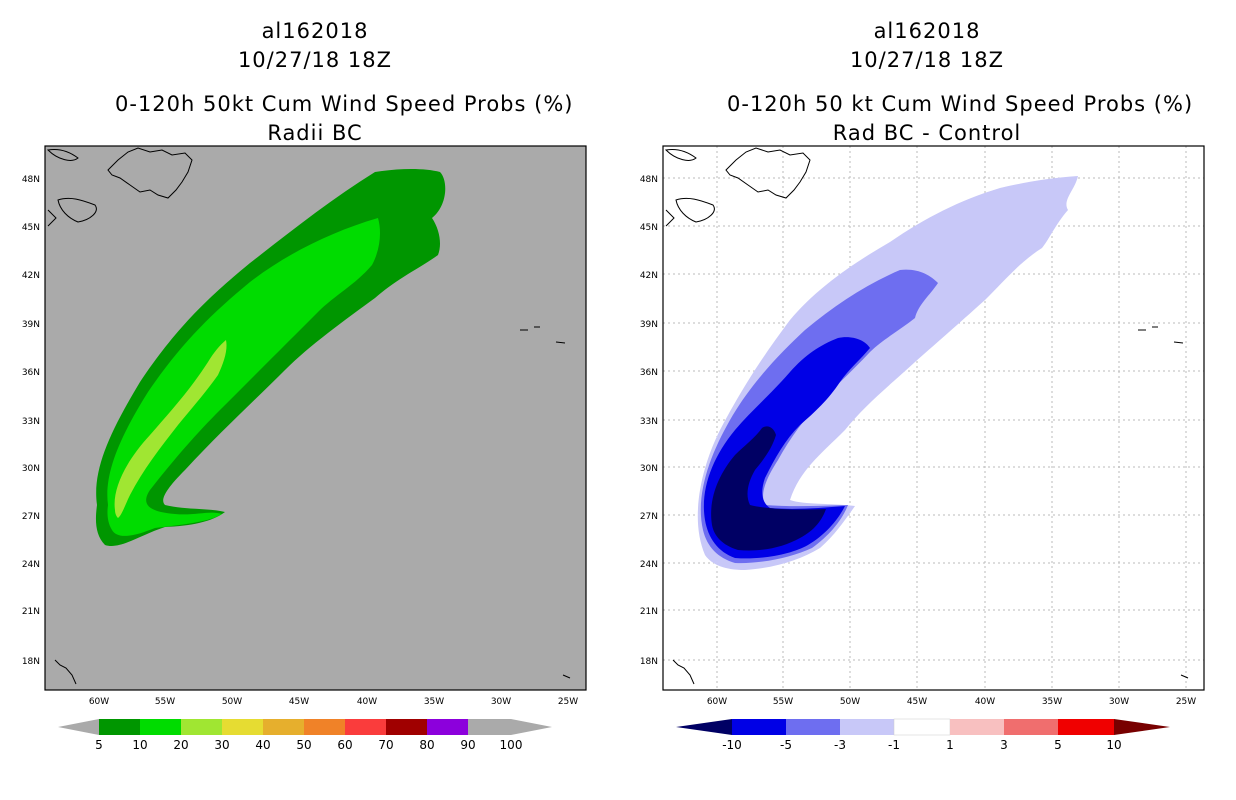 This screenshot has width=1236, height=800. I want to click on right-x-tick-35w: 35W, so click(1052, 702).